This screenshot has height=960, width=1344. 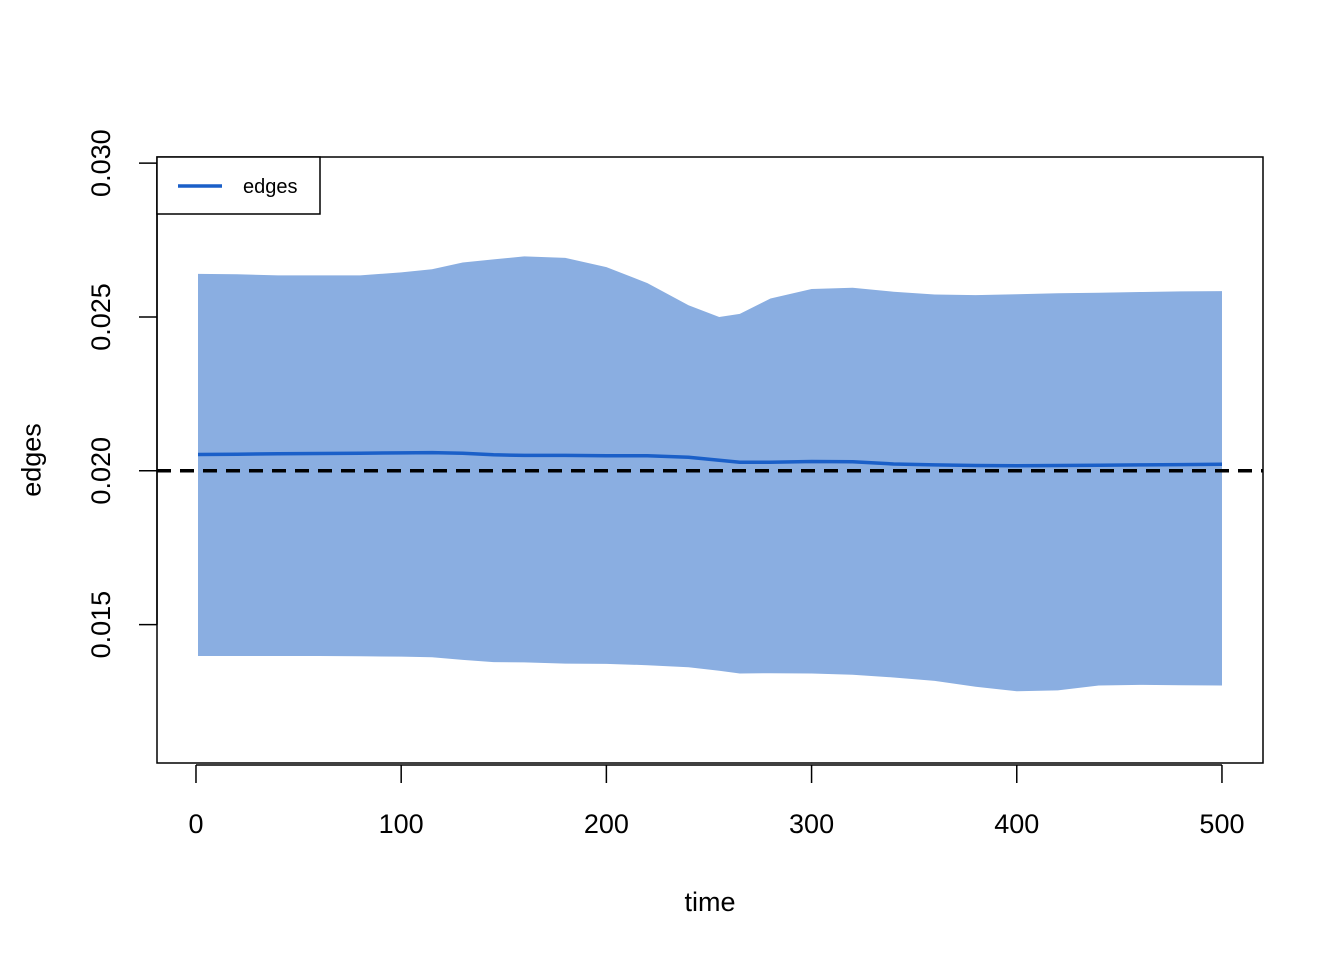 What do you see at coordinates (101, 317) in the screenshot?
I see `y-tick-label: 0.025` at bounding box center [101, 317].